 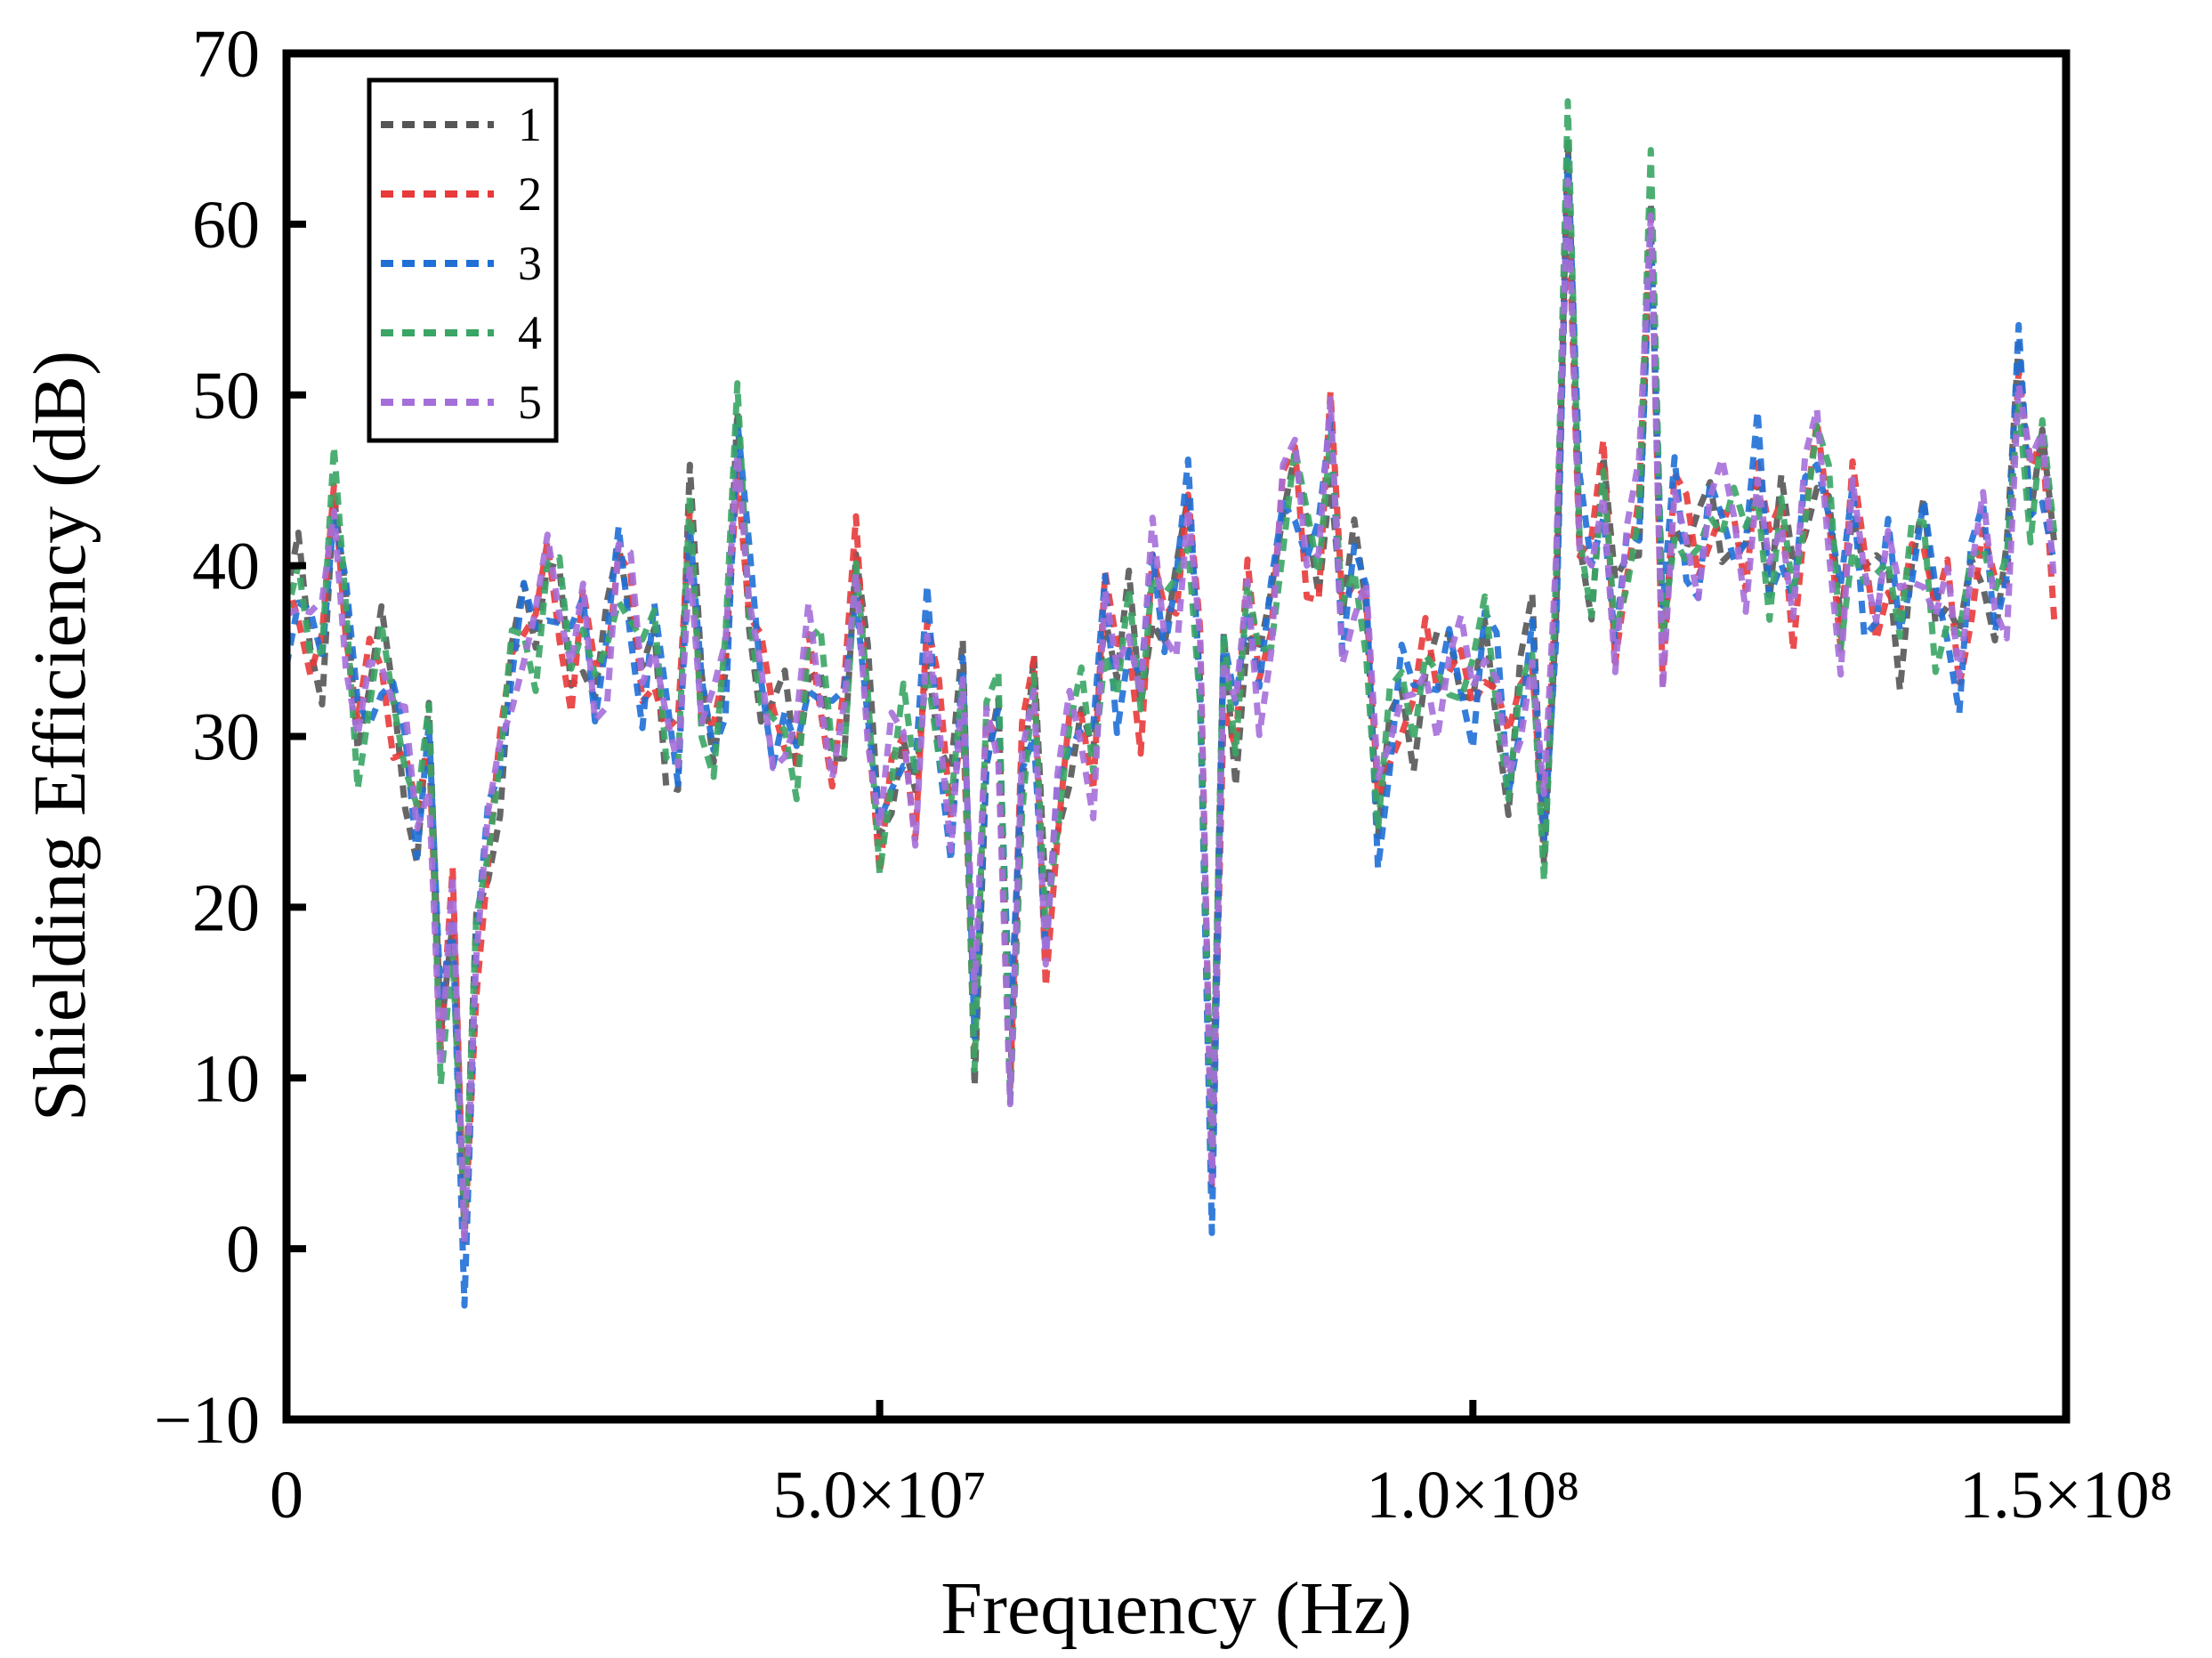 I want to click on y-tick-label: 50, so click(x=226, y=396).